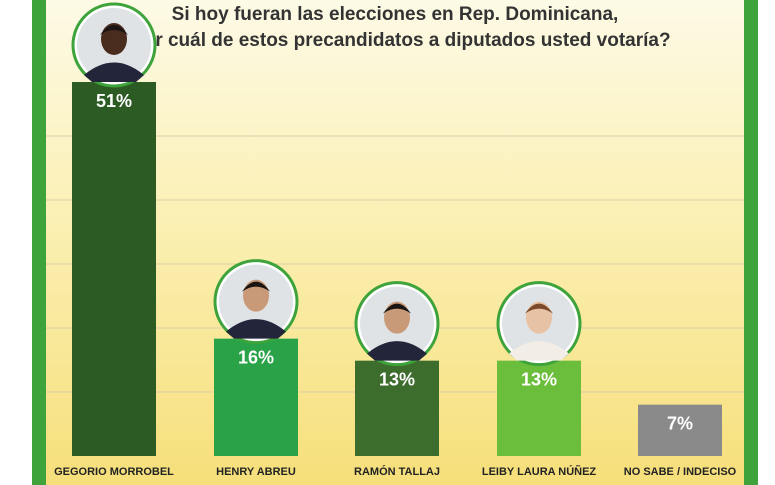 The height and width of the screenshot is (485, 775). What do you see at coordinates (397, 471) in the screenshot?
I see `category-label: RAMÓN TALLAJ` at bounding box center [397, 471].